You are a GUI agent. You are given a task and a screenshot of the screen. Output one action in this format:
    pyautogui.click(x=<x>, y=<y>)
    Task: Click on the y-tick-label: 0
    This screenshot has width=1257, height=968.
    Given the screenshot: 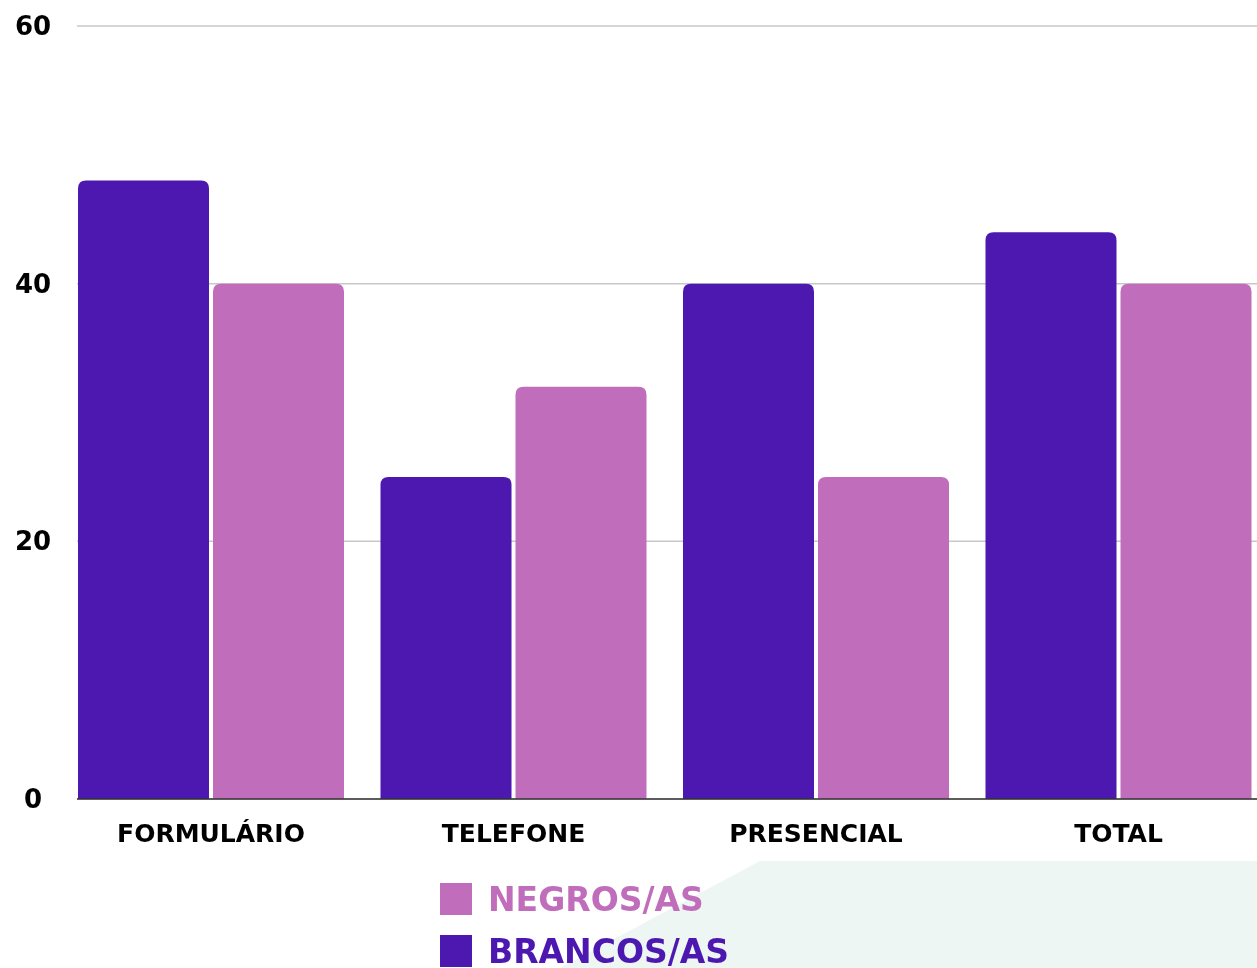 What is the action you would take?
    pyautogui.click(x=33, y=799)
    